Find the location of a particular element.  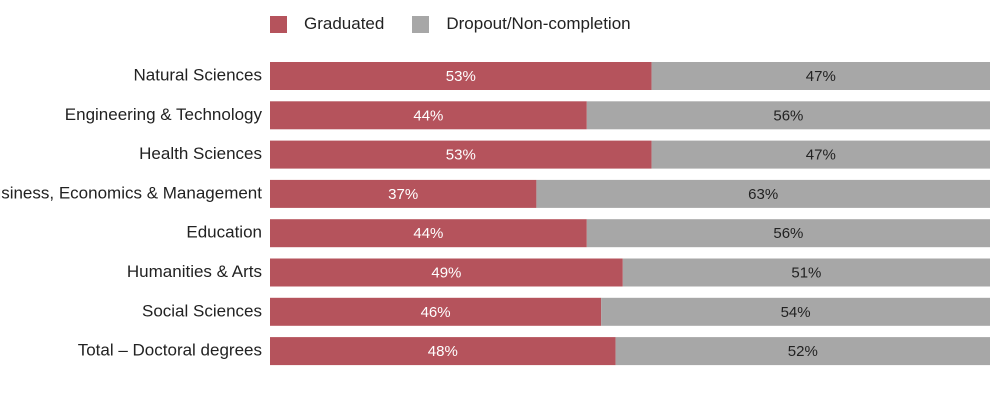

data-label-dropout: 63% is located at coordinates (763, 194).